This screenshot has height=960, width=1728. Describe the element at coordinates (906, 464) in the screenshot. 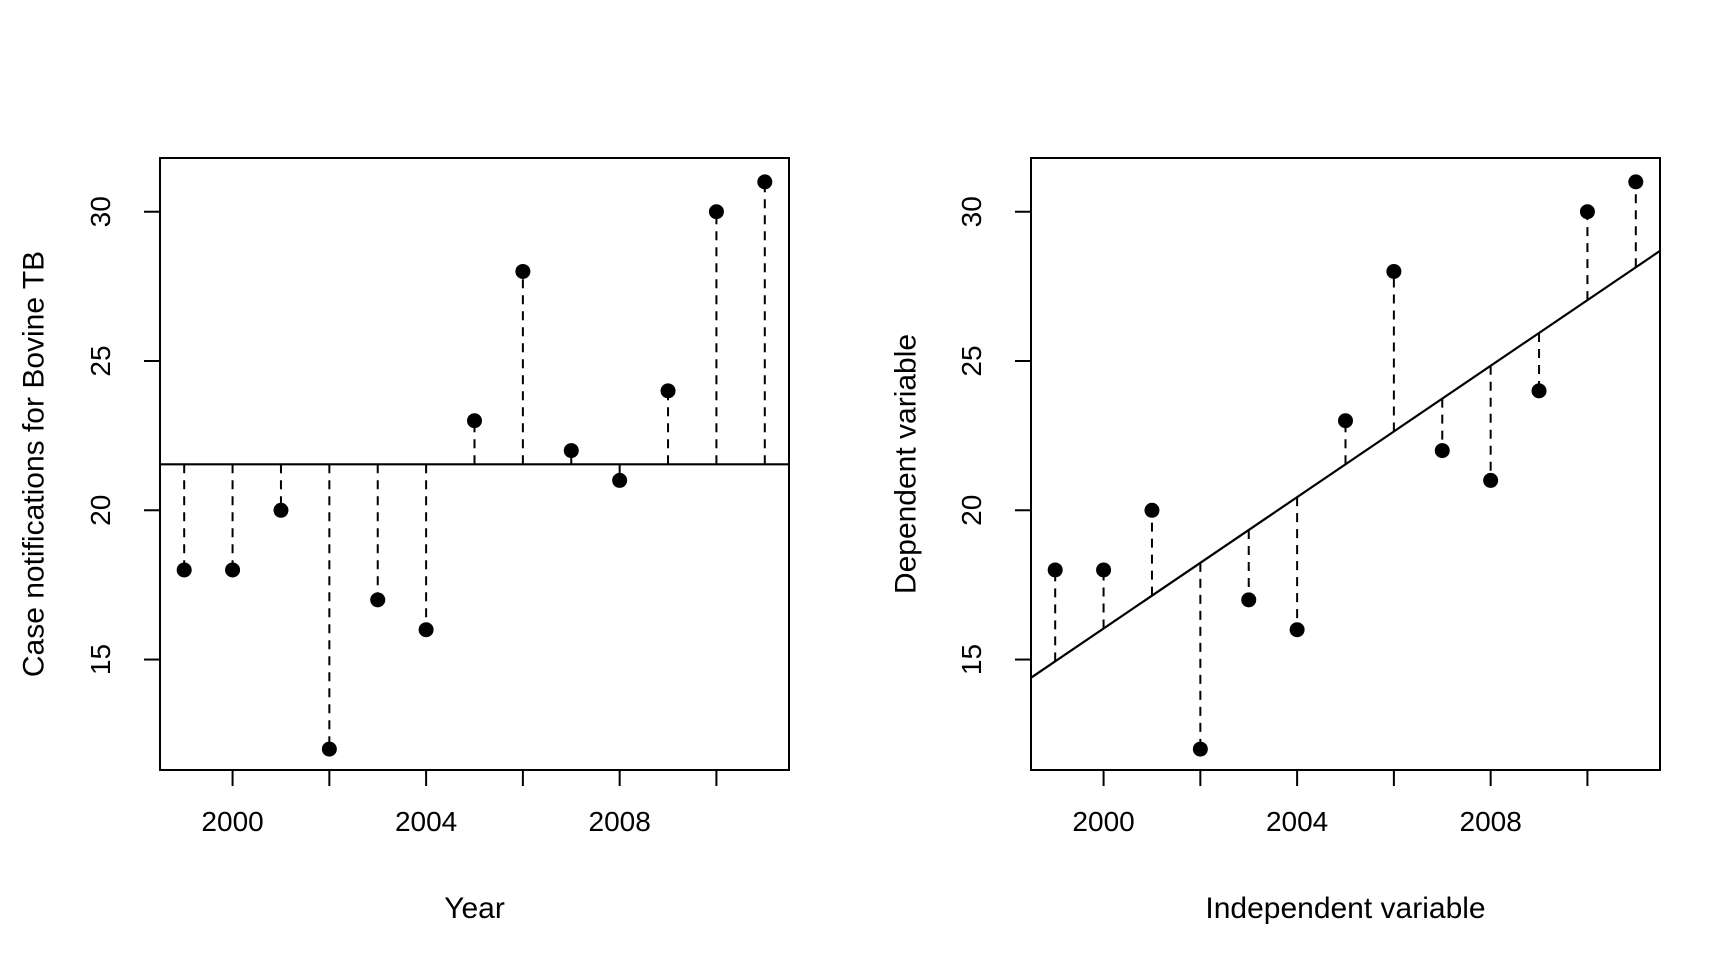

I see `y-axis-title: Dependent variable` at that location.